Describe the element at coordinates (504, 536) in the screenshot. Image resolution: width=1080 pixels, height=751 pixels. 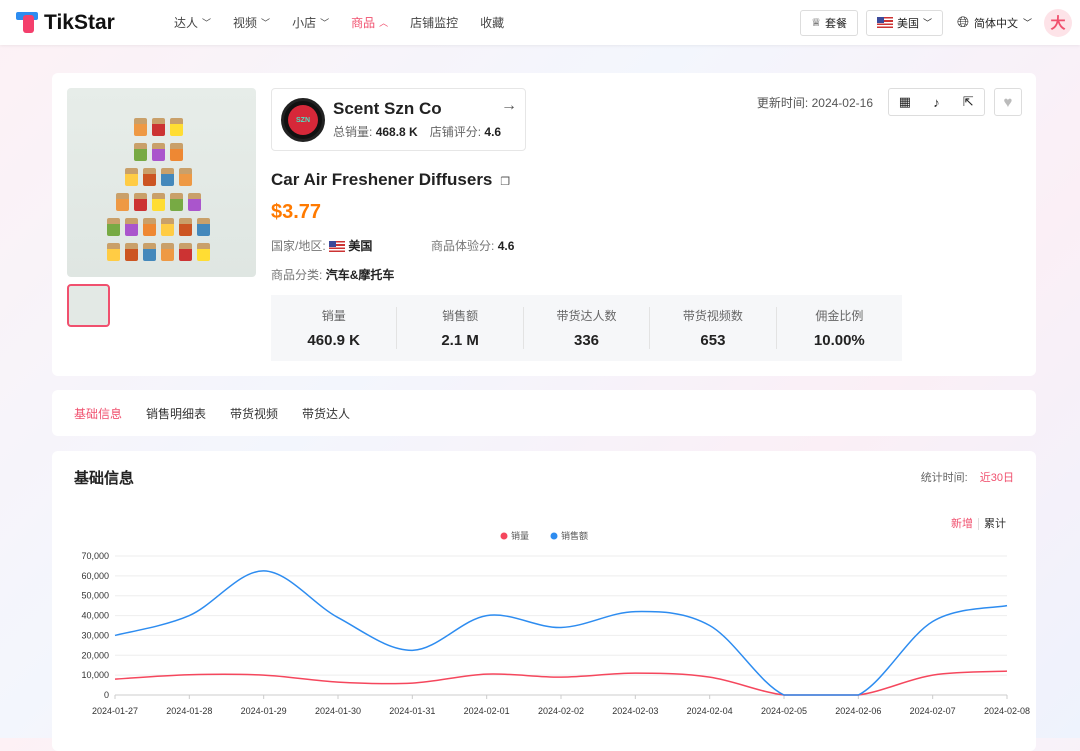
I see `legend-marker` at that location.